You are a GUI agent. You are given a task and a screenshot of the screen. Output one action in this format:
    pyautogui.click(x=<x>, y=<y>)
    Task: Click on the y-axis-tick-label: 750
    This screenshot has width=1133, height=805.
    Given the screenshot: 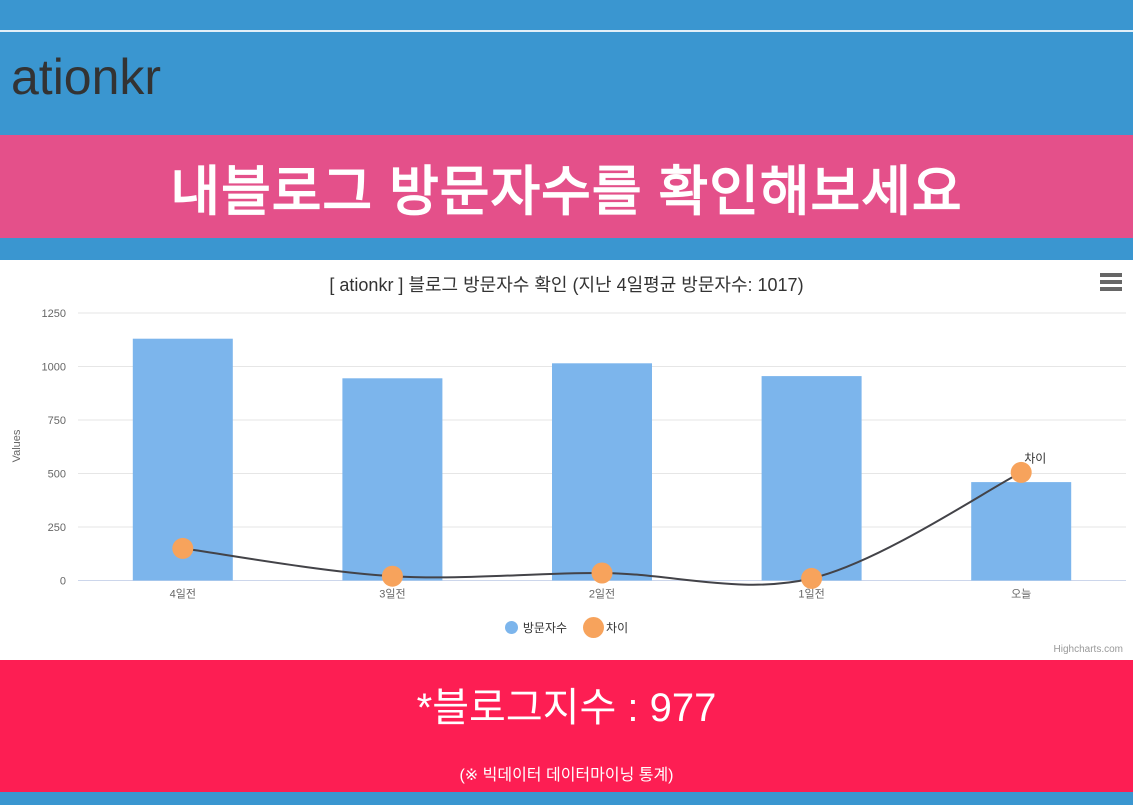 What is the action you would take?
    pyautogui.click(x=57, y=421)
    